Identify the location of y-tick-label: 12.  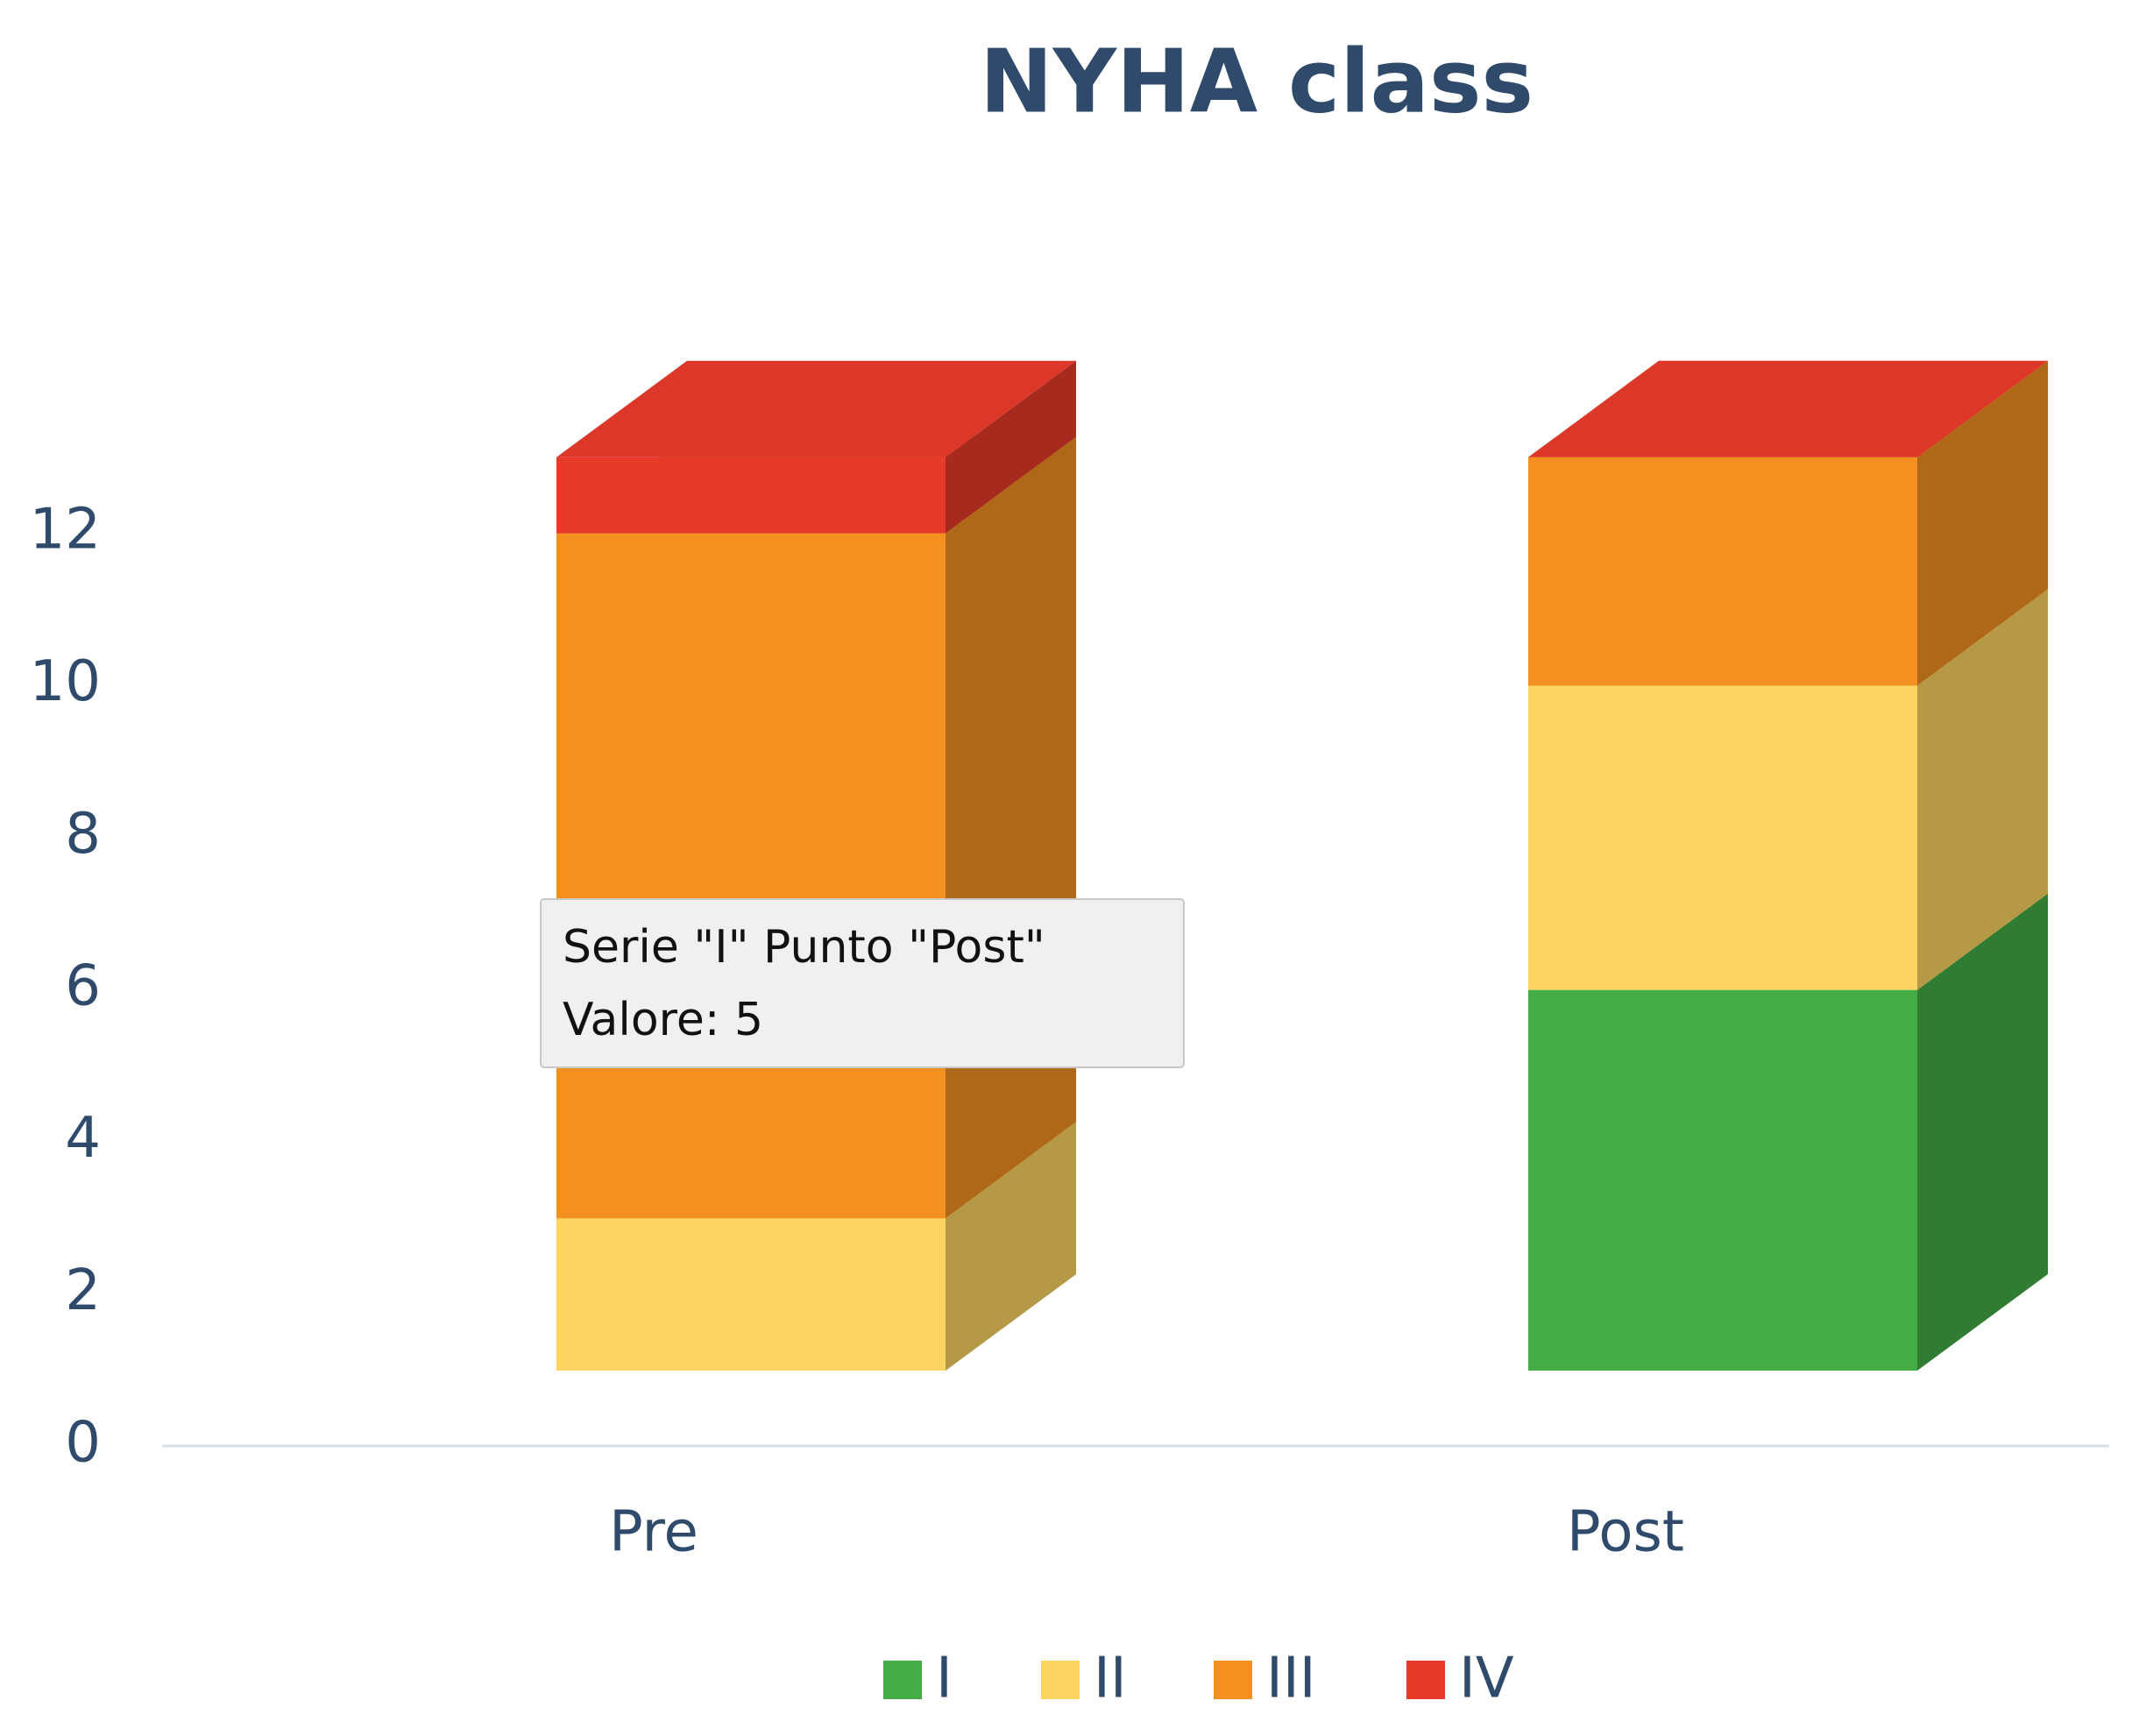
(65, 529).